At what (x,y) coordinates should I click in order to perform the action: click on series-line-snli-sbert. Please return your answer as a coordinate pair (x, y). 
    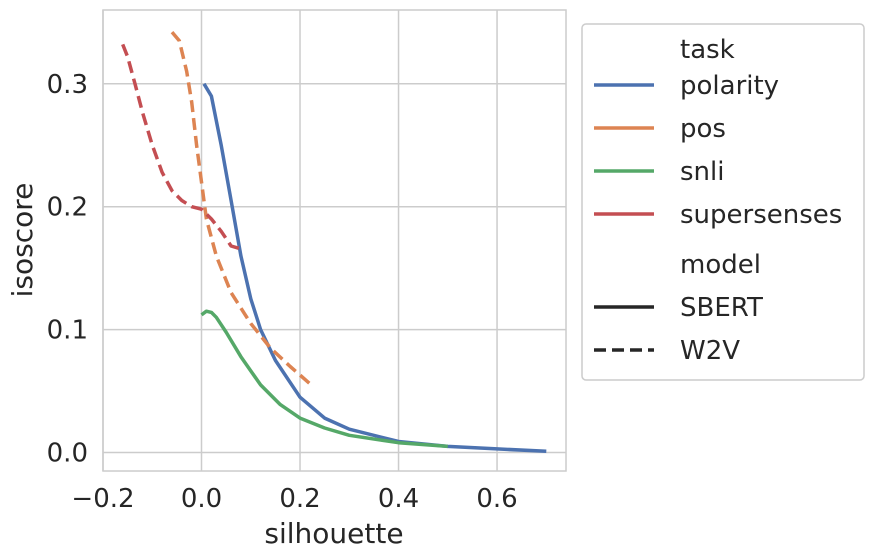
    Looking at the image, I should click on (324, 379).